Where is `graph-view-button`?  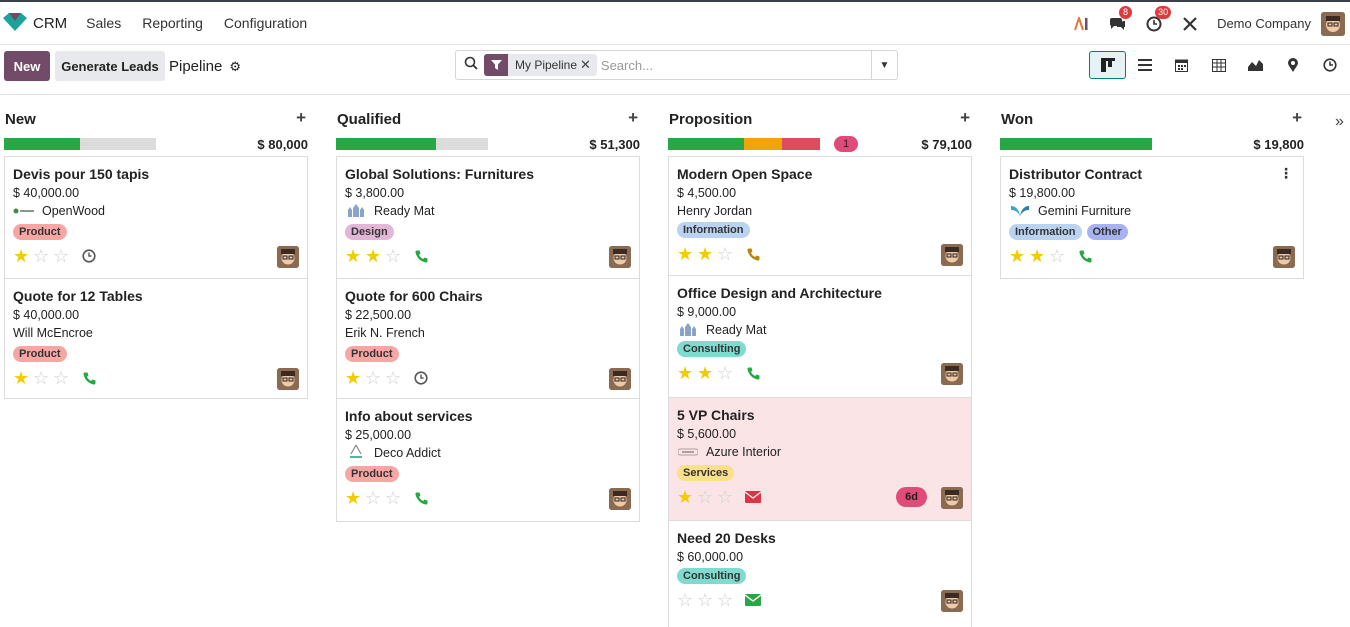
graph-view-button is located at coordinates (1255, 65).